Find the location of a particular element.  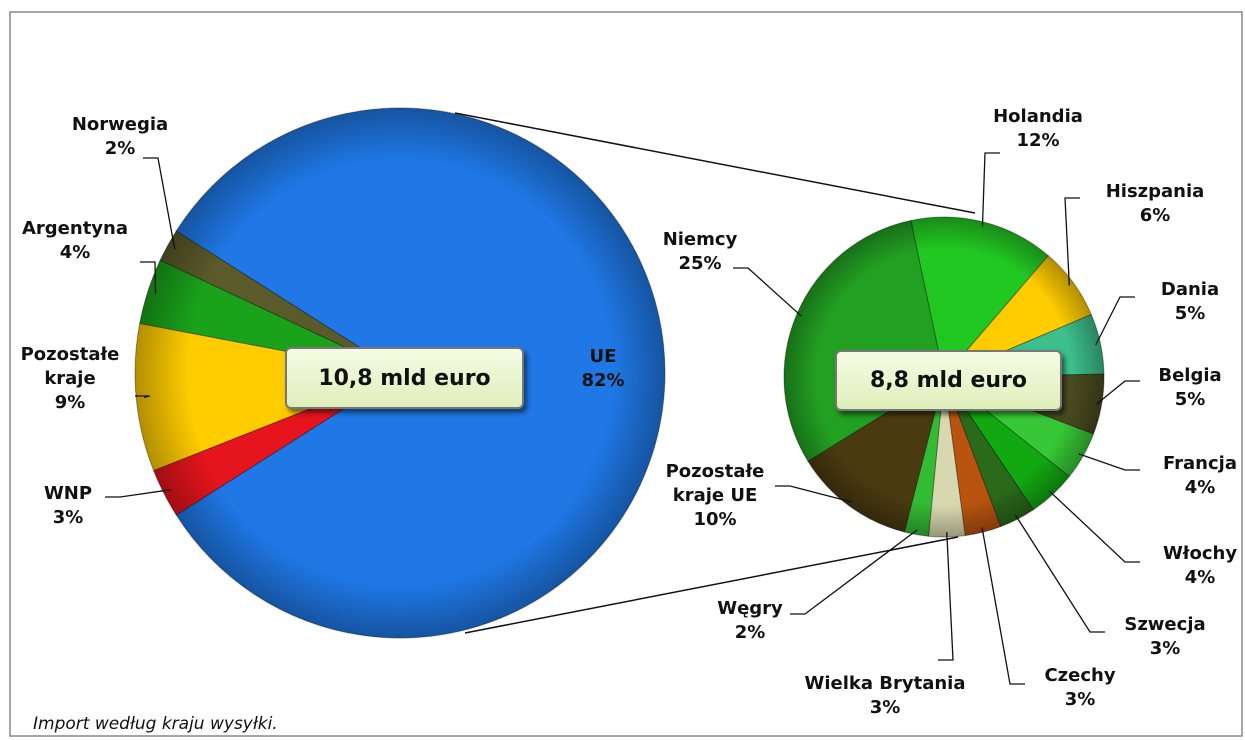

slice-value: 25% is located at coordinates (700, 263).